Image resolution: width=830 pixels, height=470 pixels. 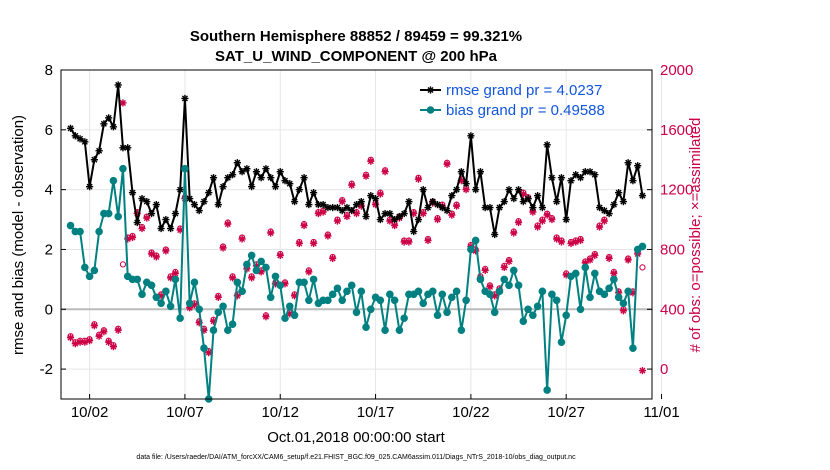 I want to click on y-axis-left-label: rmse and bias (model - observation), so click(x=18, y=235).